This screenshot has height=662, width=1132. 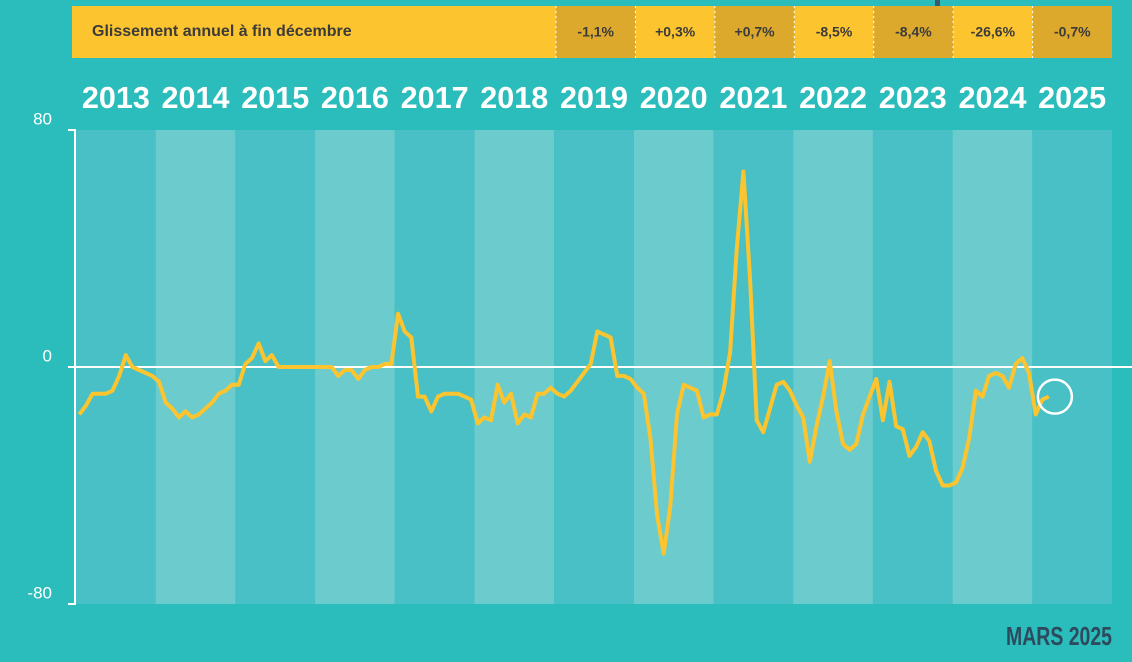 I want to click on table-cells: -1,1% +0,3% +0,7% -8,5% -8,4% -26,6% -0,7%, so click(x=833, y=32).